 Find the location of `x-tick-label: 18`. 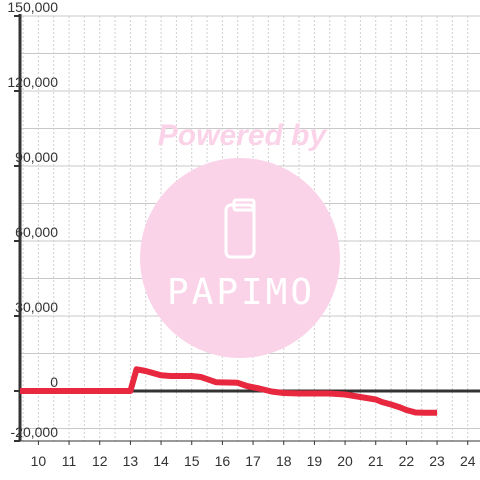

x-tick-label: 18 is located at coordinates (284, 461).